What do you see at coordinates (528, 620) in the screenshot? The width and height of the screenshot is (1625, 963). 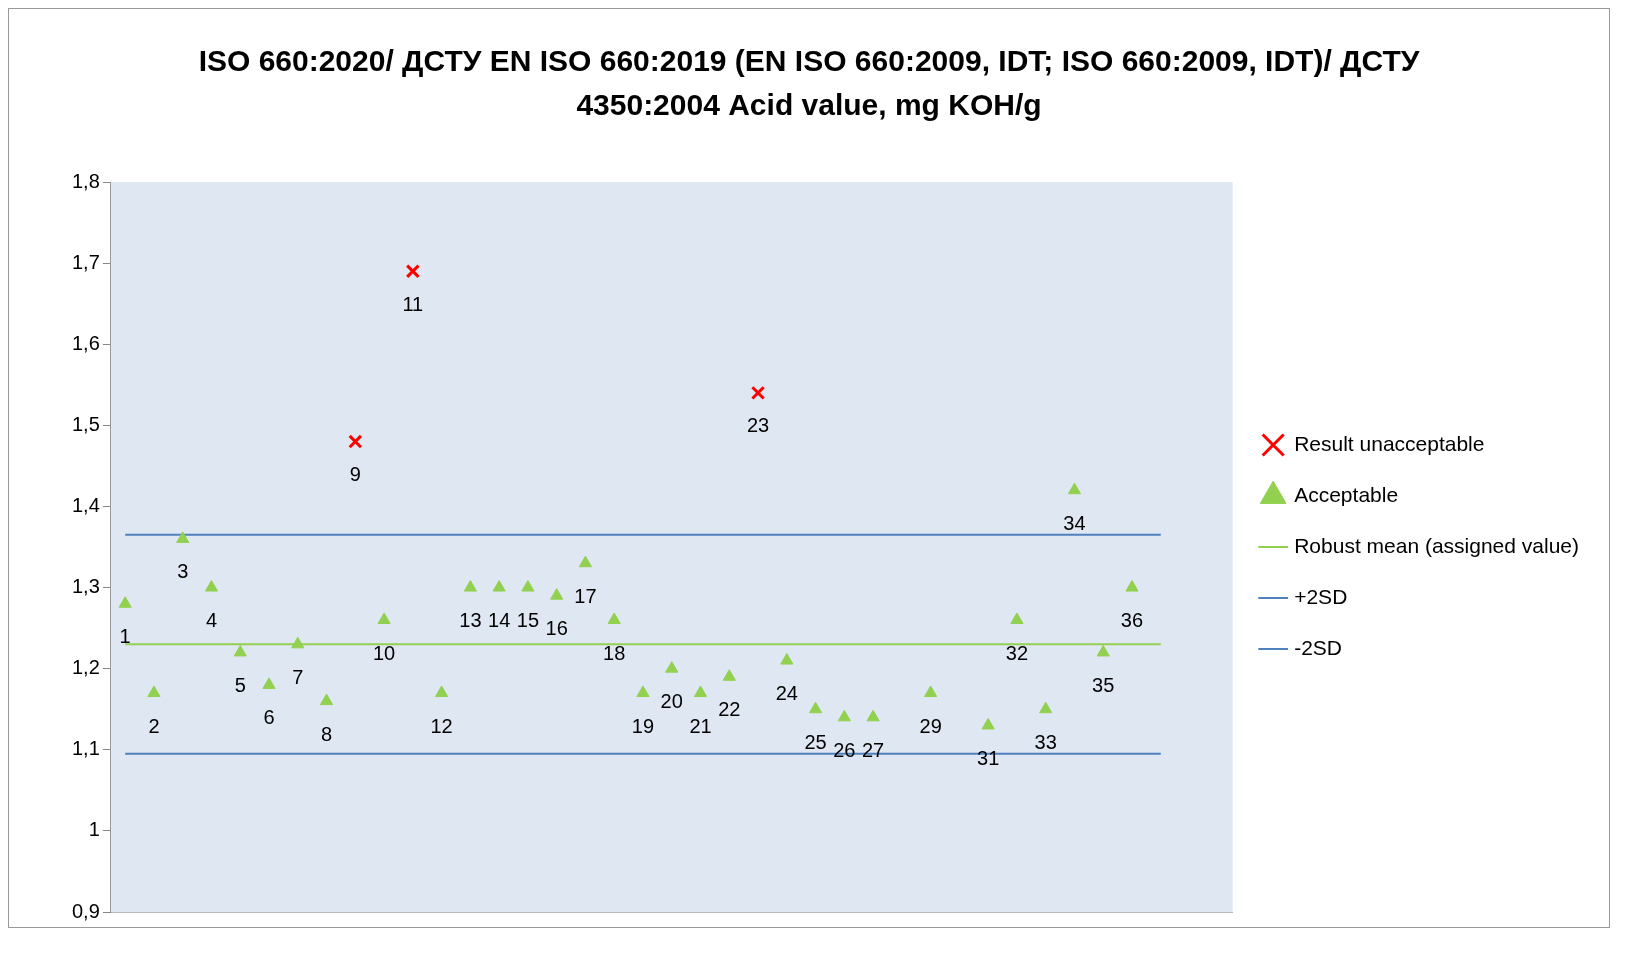 I see `x-tick-label: 15` at bounding box center [528, 620].